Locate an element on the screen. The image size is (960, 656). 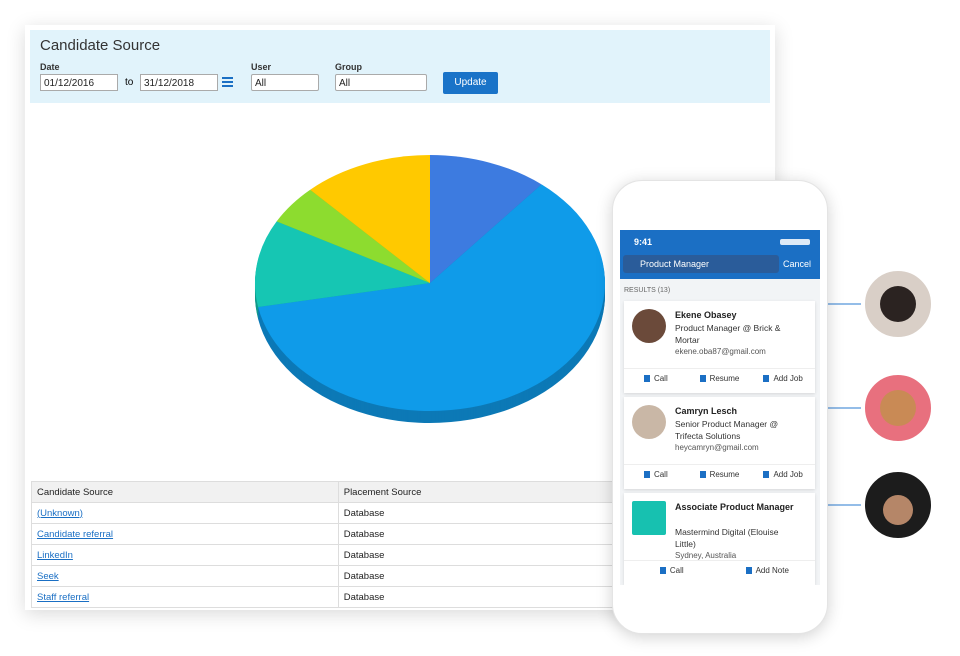
source-link: LinkedIn is located at coordinates (55, 555).